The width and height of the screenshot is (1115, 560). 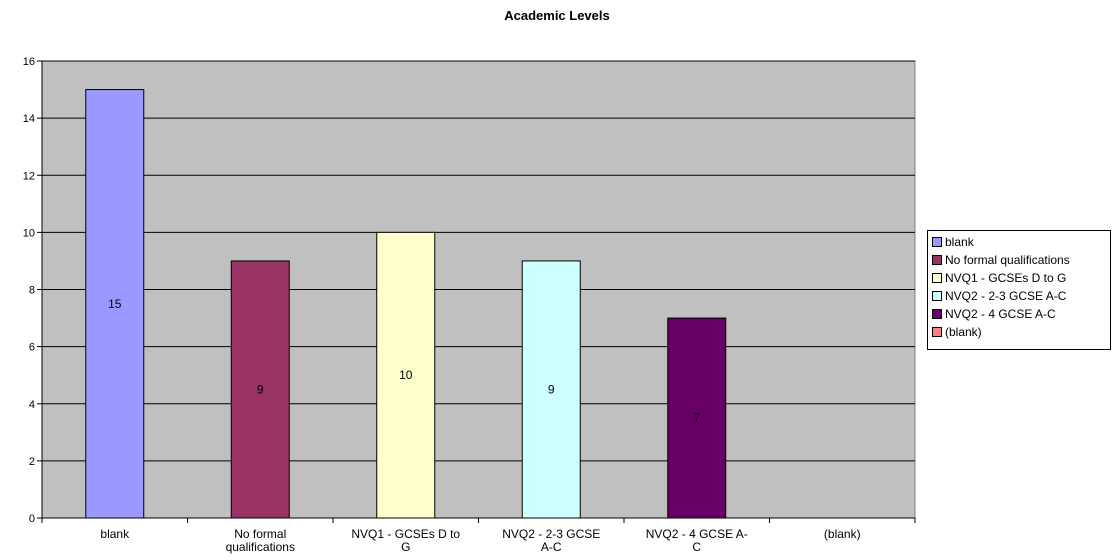 I want to click on legend-item: NVQ2 - 2-3 GCSE A-C, so click(x=1019, y=296).